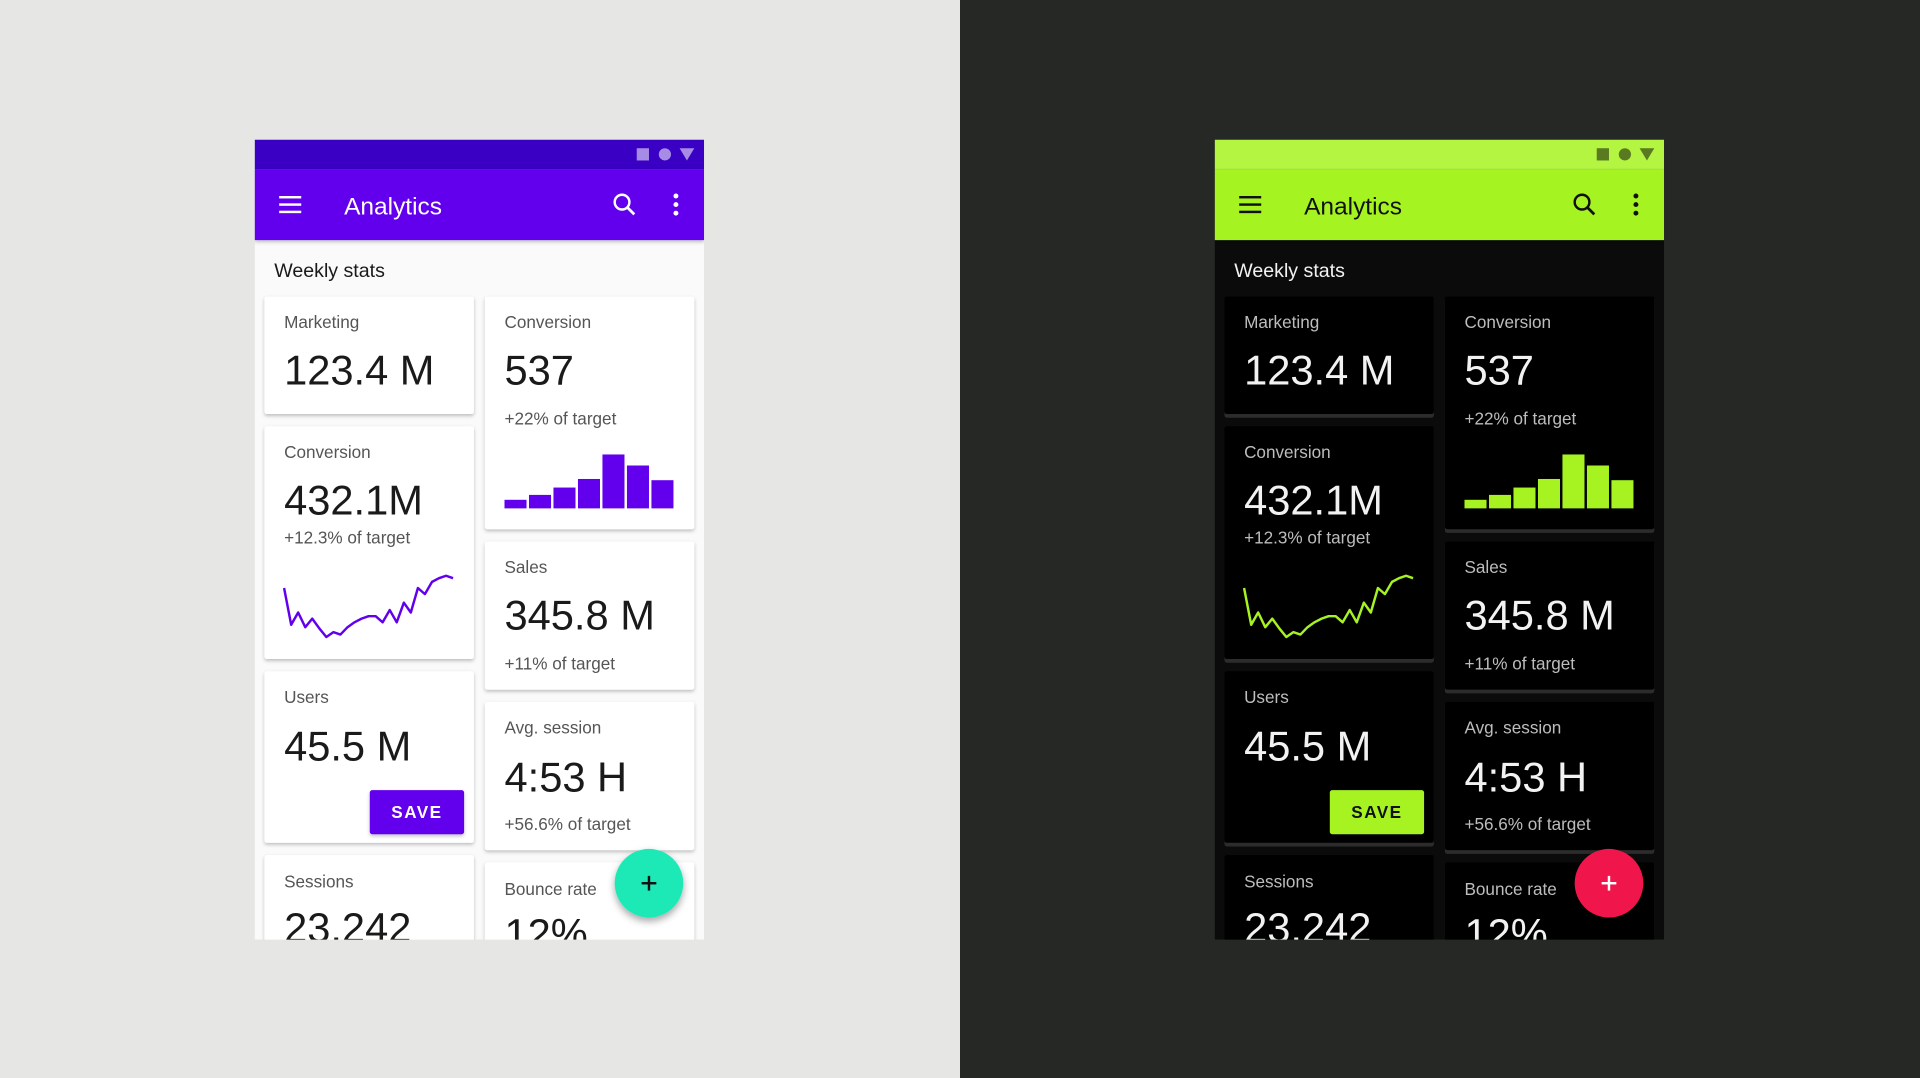 Image resolution: width=1920 pixels, height=1078 pixels. Describe the element at coordinates (1527, 824) in the screenshot. I see `card-subtitle: +56.6% of target` at that location.